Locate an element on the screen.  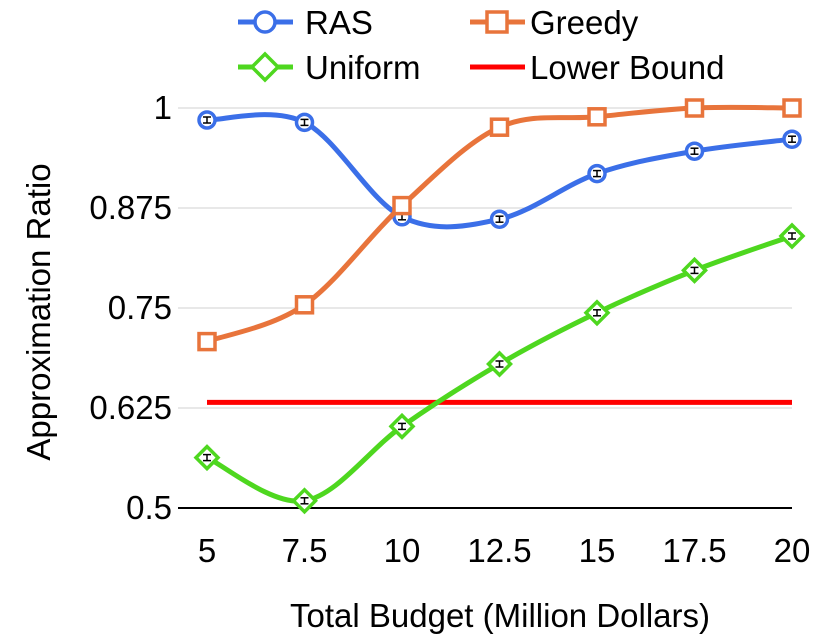
y-tick-labels: 0.5 0.625 0.75 0.875 1 is located at coordinates (130, 307).